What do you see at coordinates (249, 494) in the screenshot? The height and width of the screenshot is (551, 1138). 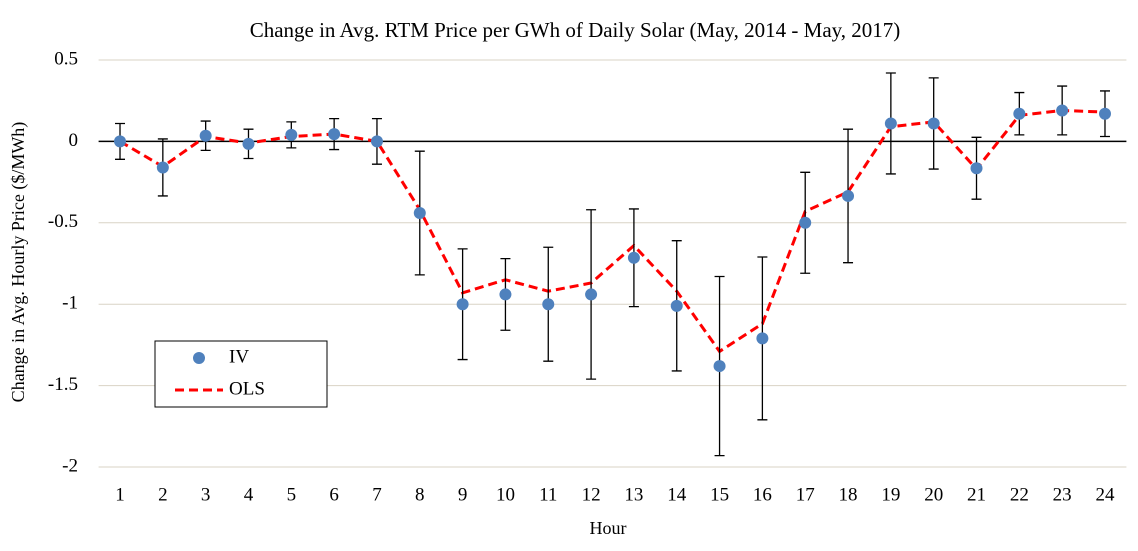 I see `x-tick-label: 4` at bounding box center [249, 494].